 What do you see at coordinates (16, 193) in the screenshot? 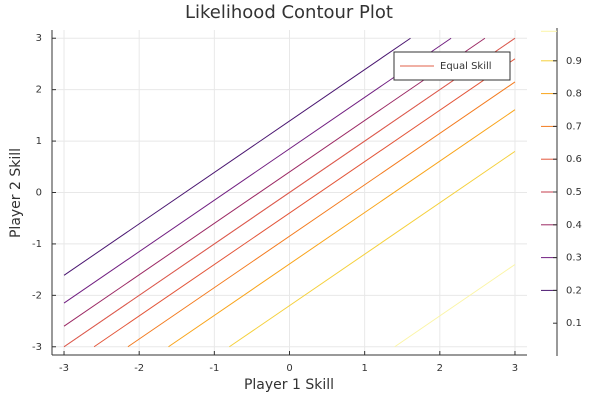
I see `y-axis-label: Player 2 Skill` at bounding box center [16, 193].